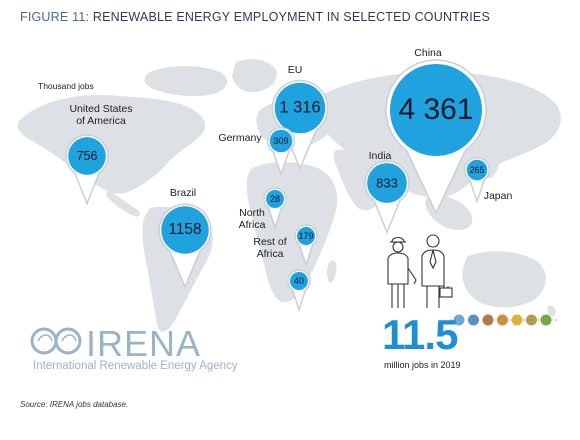  I want to click on marker-brazil-value: 1158, so click(185, 229).